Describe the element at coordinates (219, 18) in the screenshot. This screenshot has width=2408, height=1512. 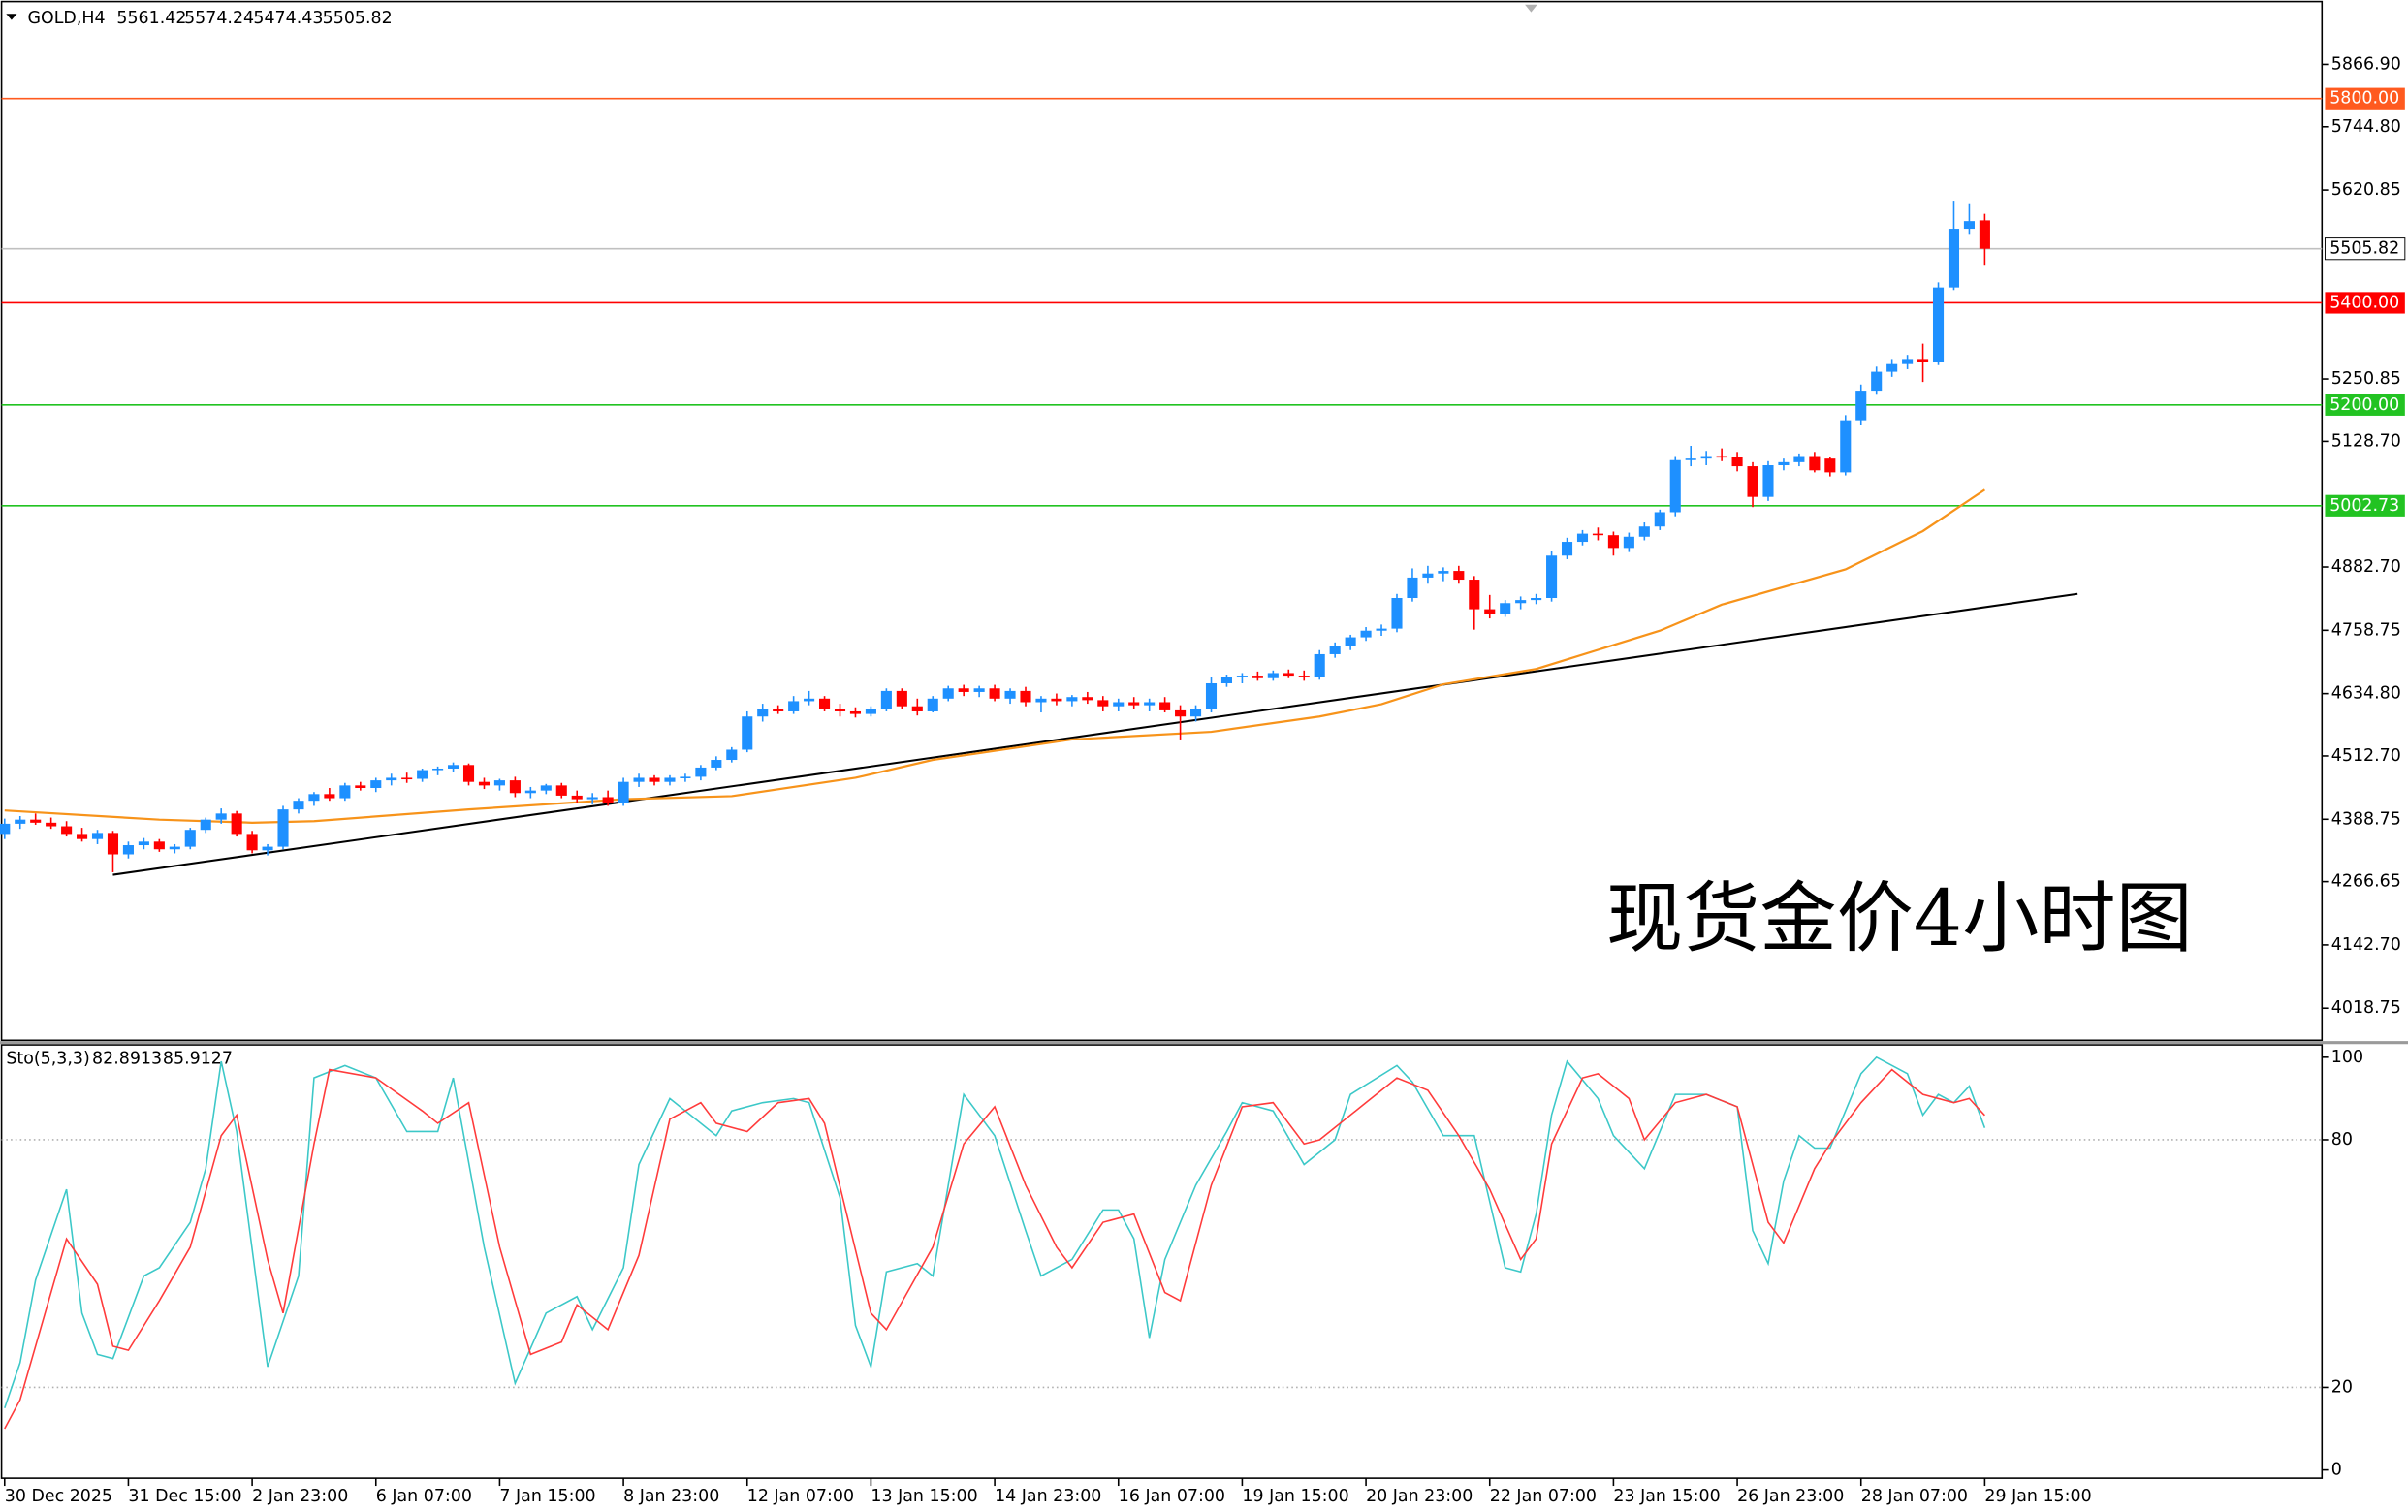
I see `high-value: 5574.24` at that location.